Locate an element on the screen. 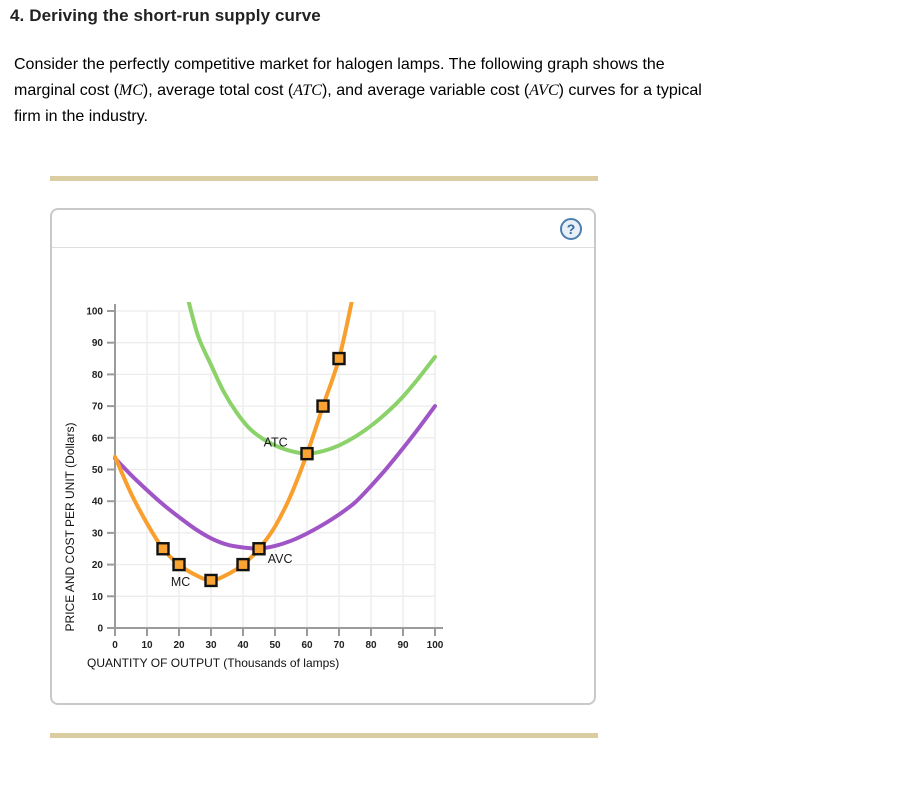 This screenshot has width=922, height=786. y-tick-label: 50 is located at coordinates (98, 470).